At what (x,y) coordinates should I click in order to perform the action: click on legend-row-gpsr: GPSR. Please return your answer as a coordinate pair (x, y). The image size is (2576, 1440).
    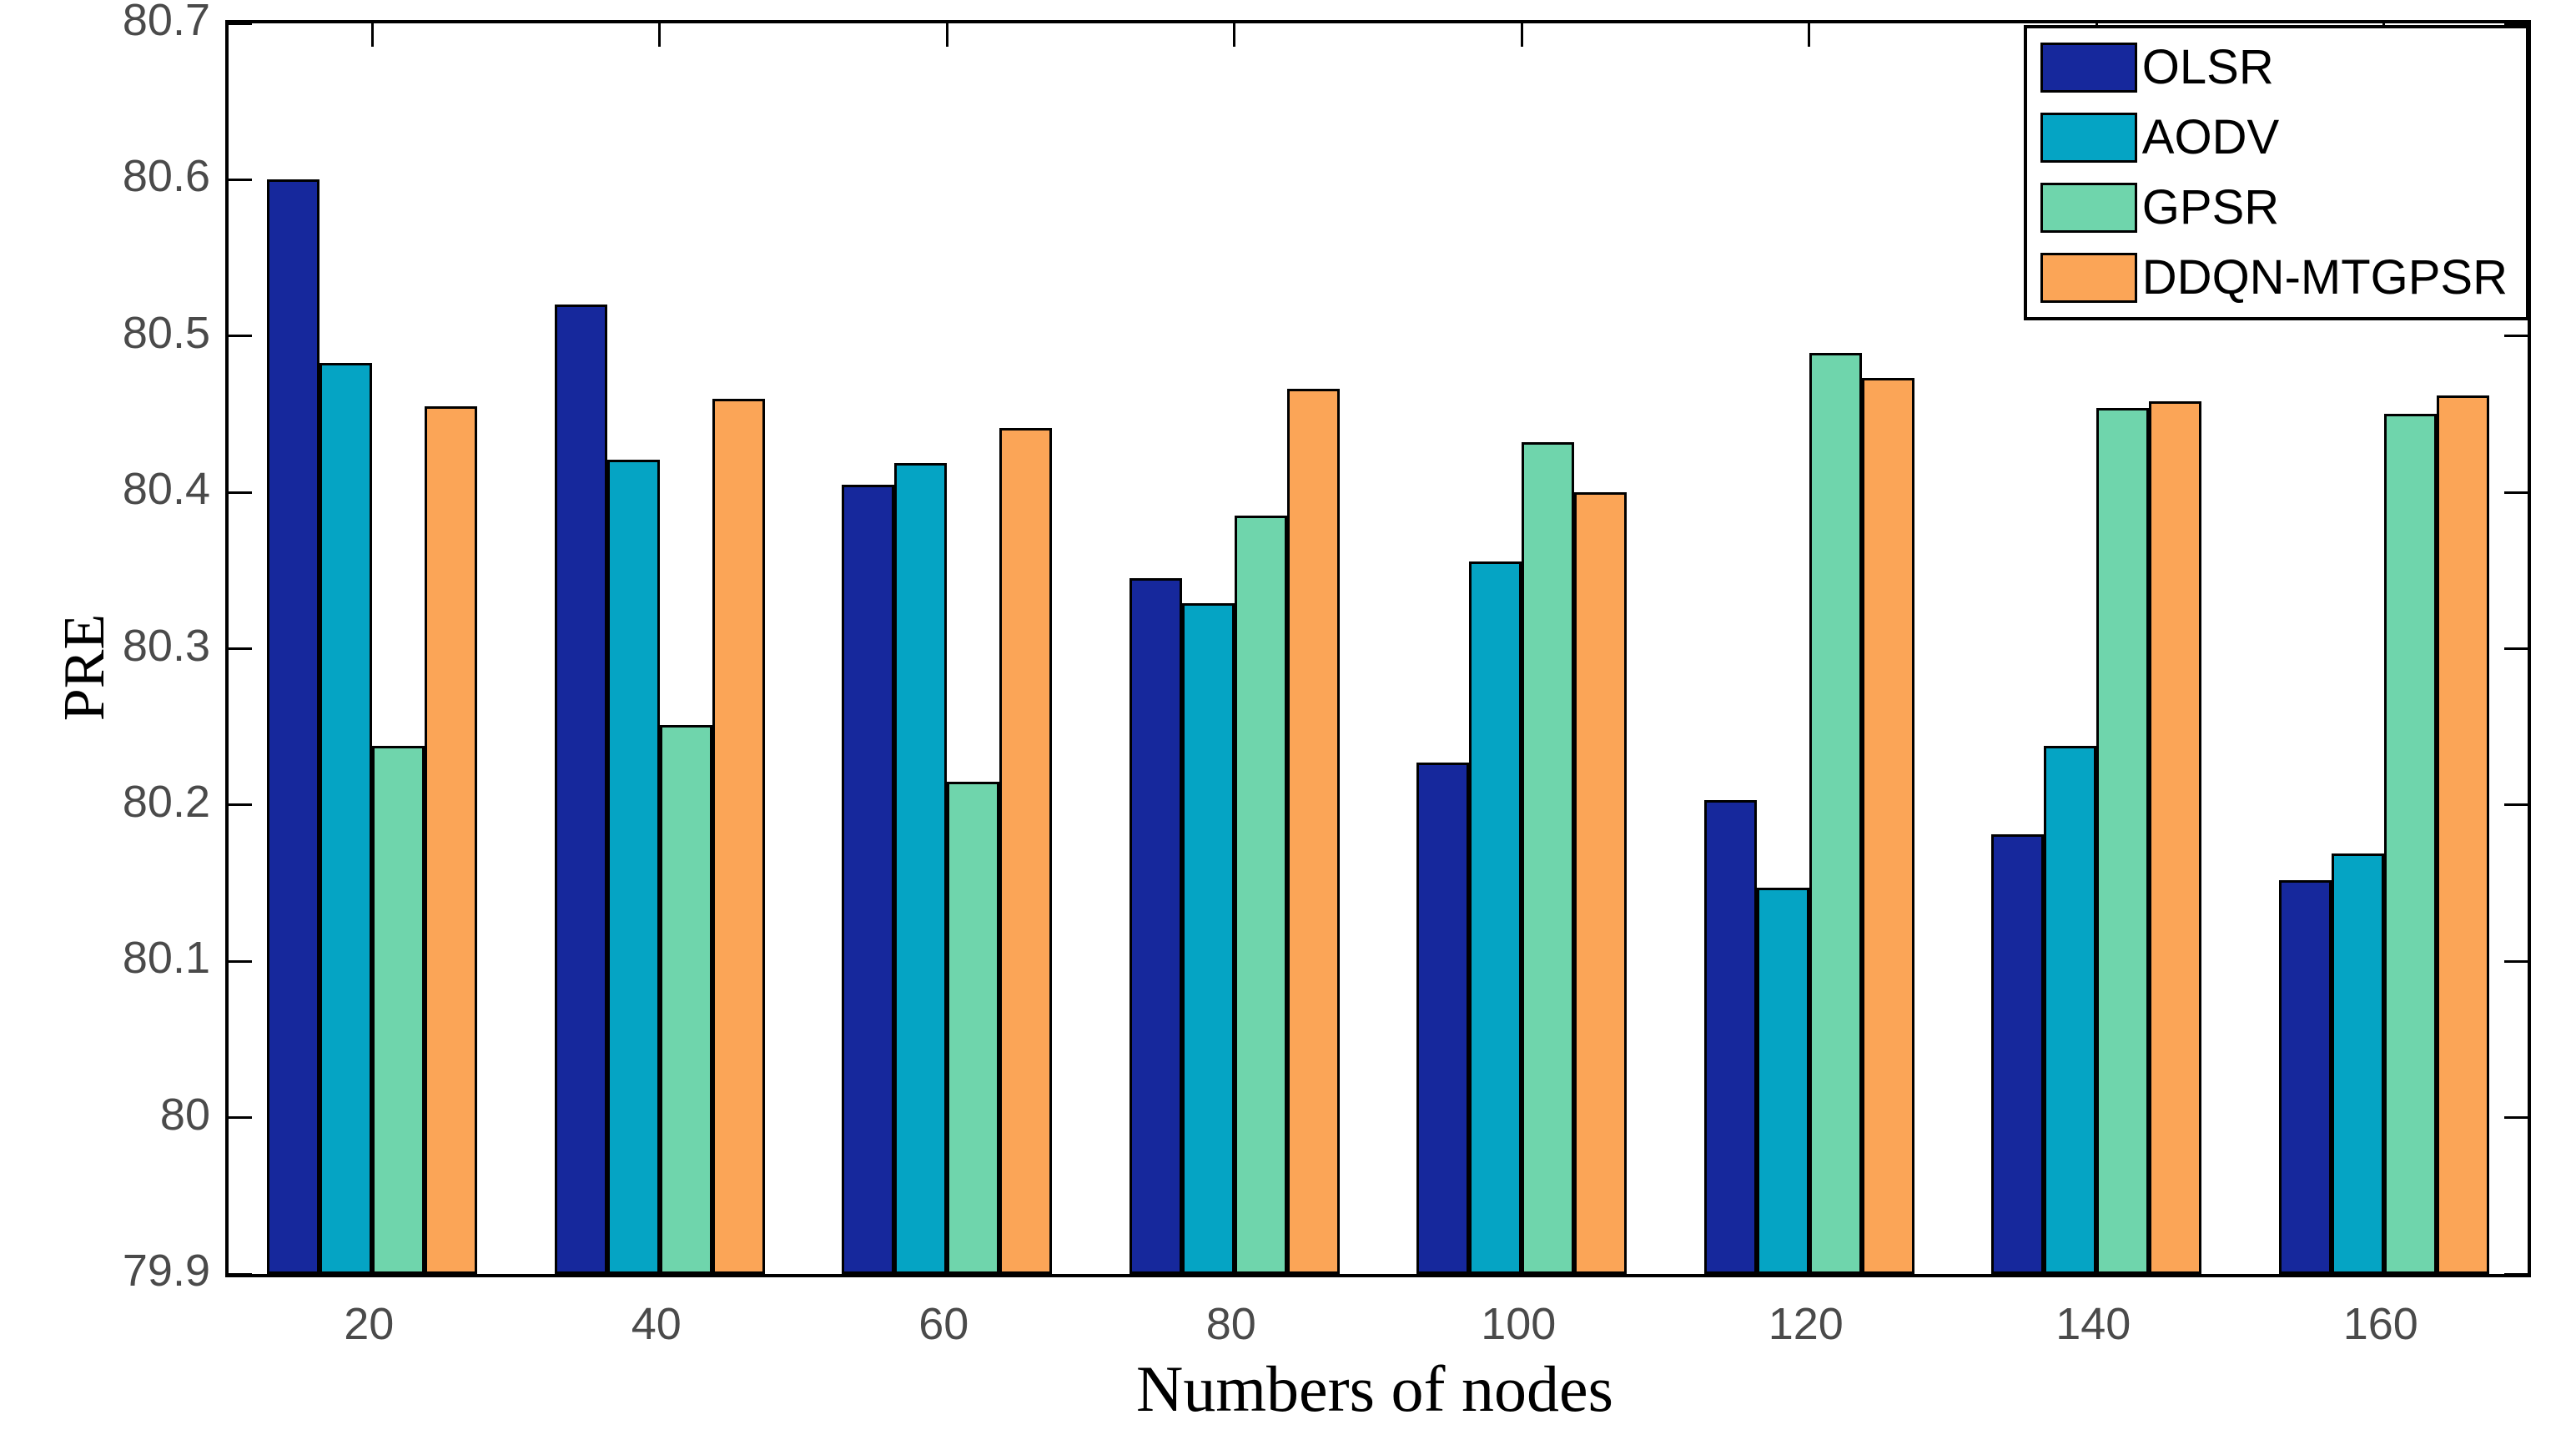
    Looking at the image, I should click on (2274, 208).